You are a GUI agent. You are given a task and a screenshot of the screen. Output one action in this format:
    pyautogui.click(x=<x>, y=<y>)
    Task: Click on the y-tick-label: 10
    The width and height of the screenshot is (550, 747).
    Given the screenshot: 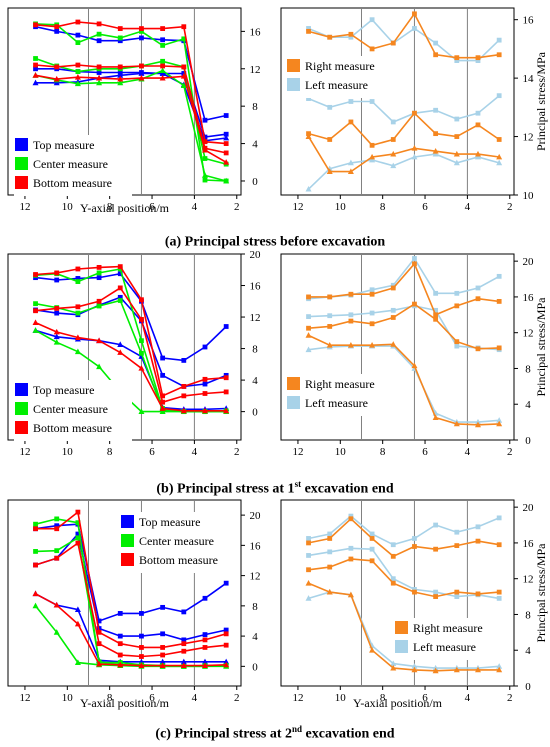 What is the action you would take?
    pyautogui.click(x=529, y=196)
    